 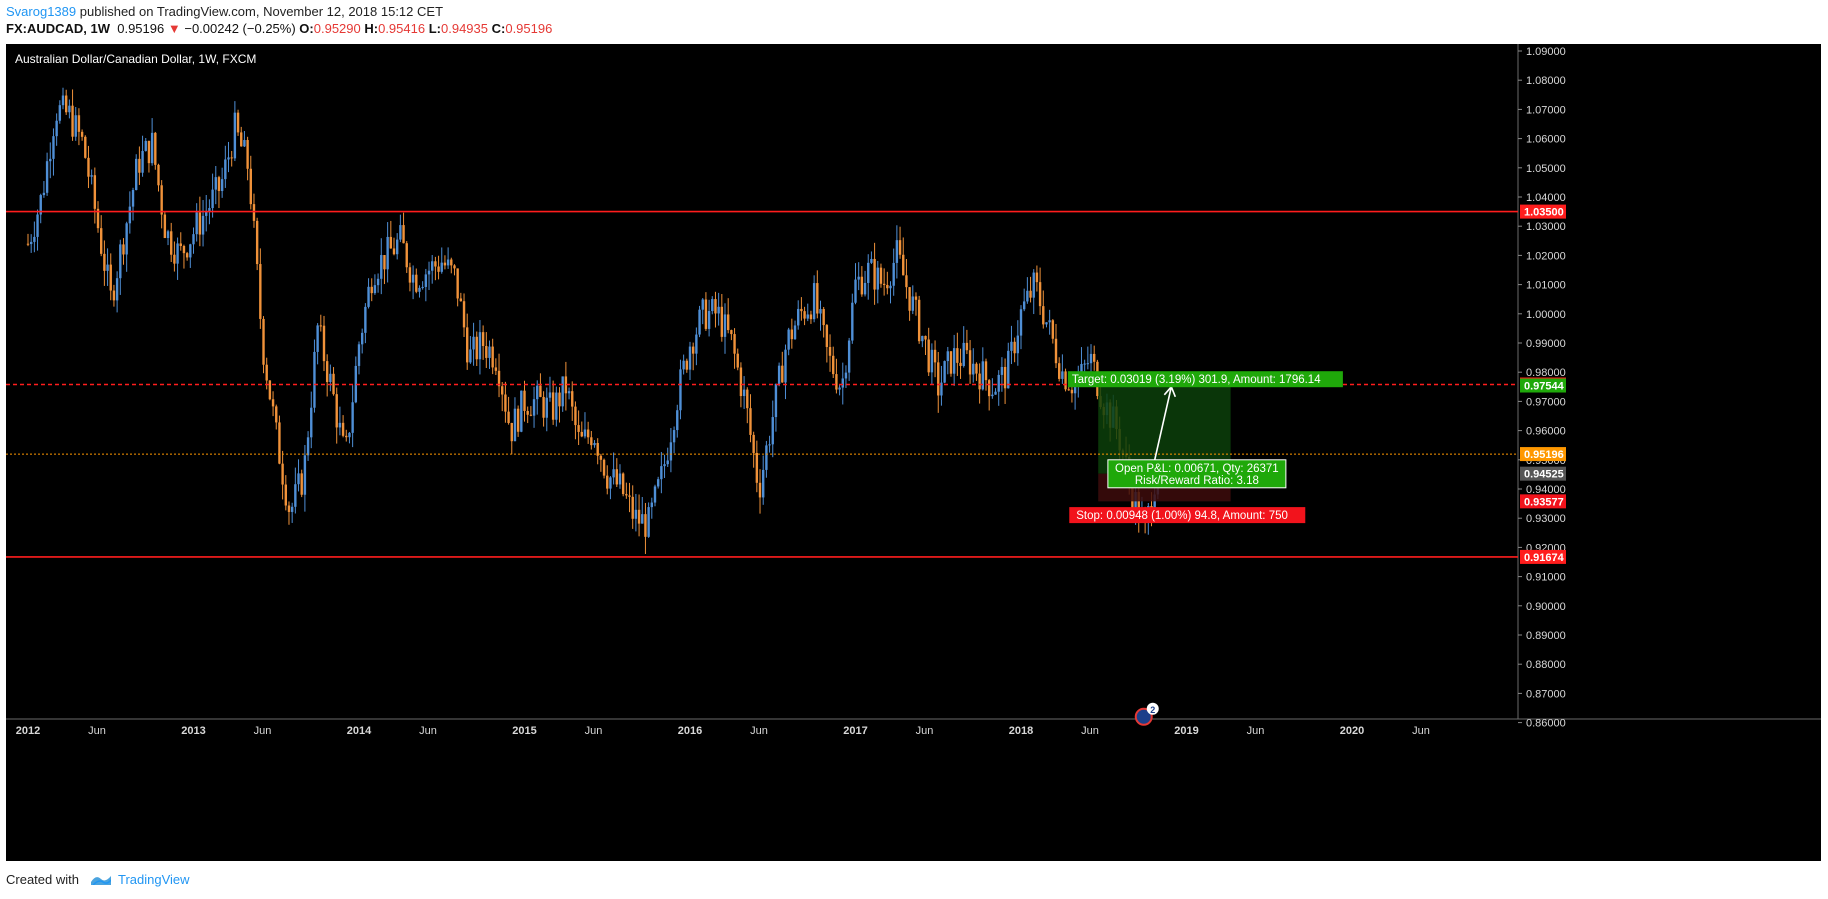 What do you see at coordinates (101, 880) in the screenshot?
I see `tradingview-logo-icon` at bounding box center [101, 880].